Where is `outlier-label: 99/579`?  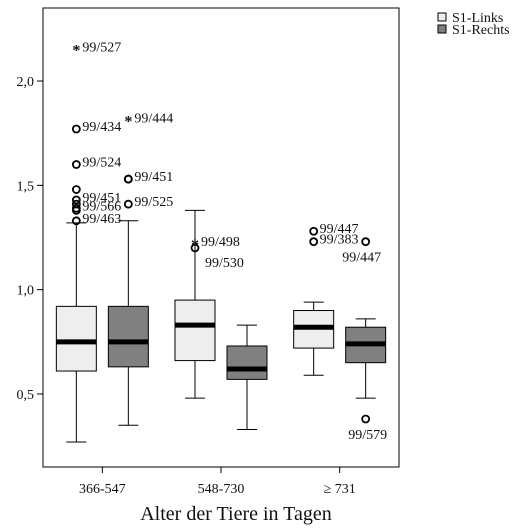
outlier-label: 99/579 is located at coordinates (367, 435).